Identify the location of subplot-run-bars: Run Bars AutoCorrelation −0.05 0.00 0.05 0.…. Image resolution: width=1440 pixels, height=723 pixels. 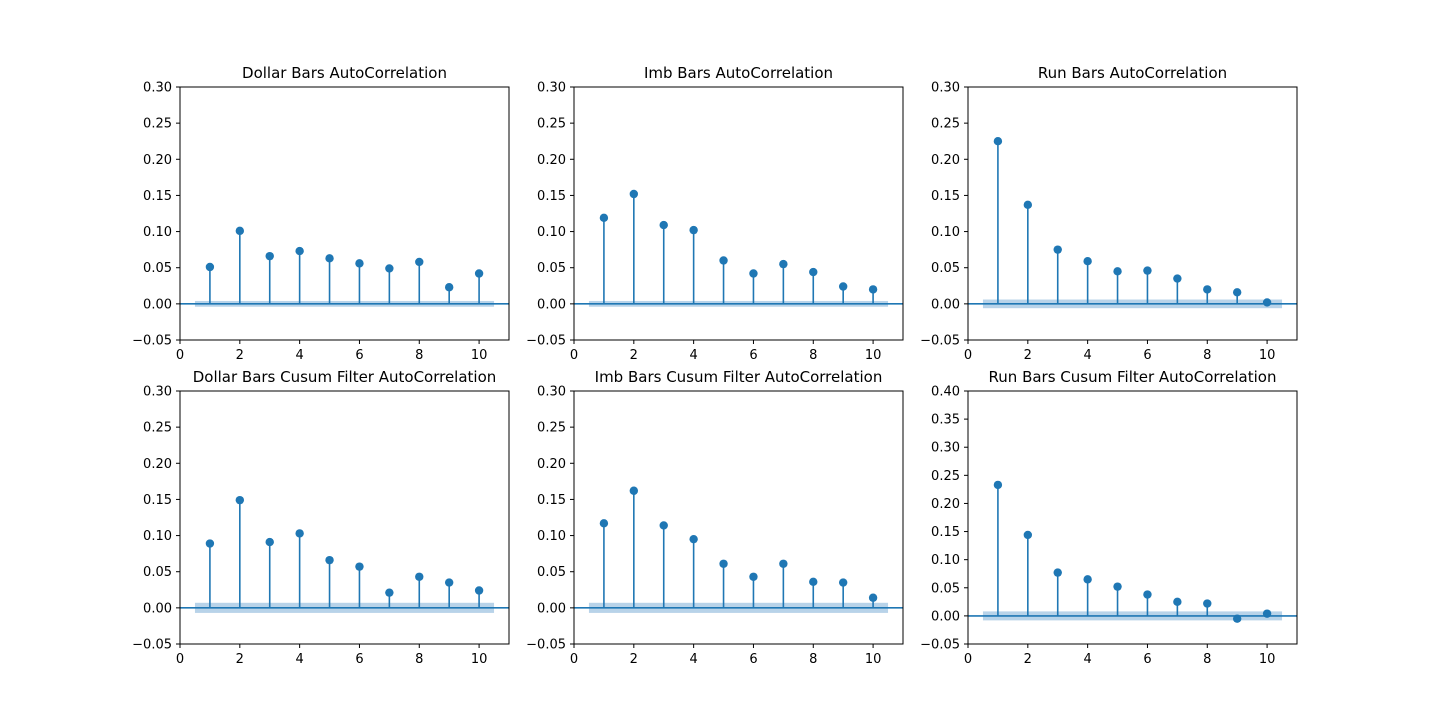
(1109, 213).